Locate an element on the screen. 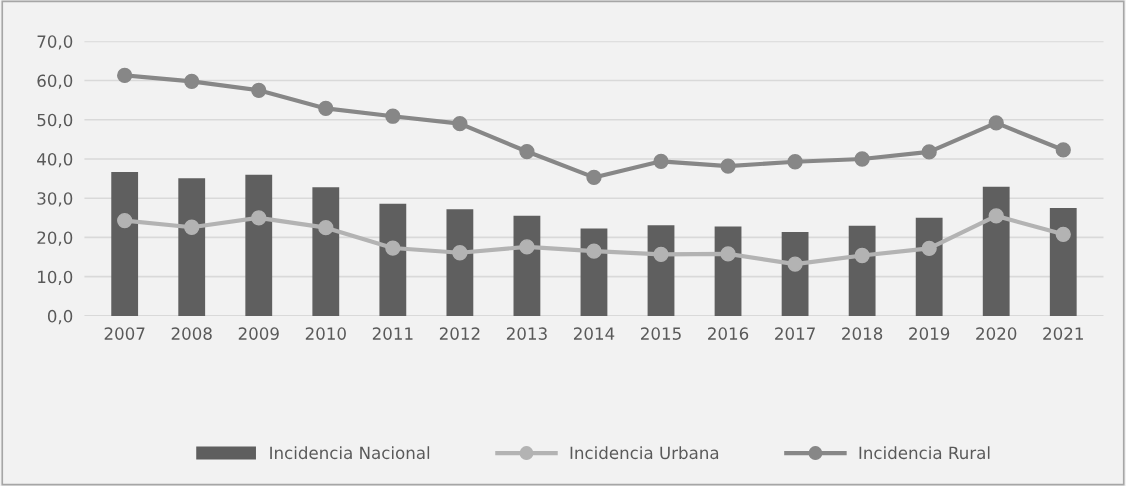 This screenshot has width=1126, height=486. legend-label: Incidencia Rural is located at coordinates (924, 453).